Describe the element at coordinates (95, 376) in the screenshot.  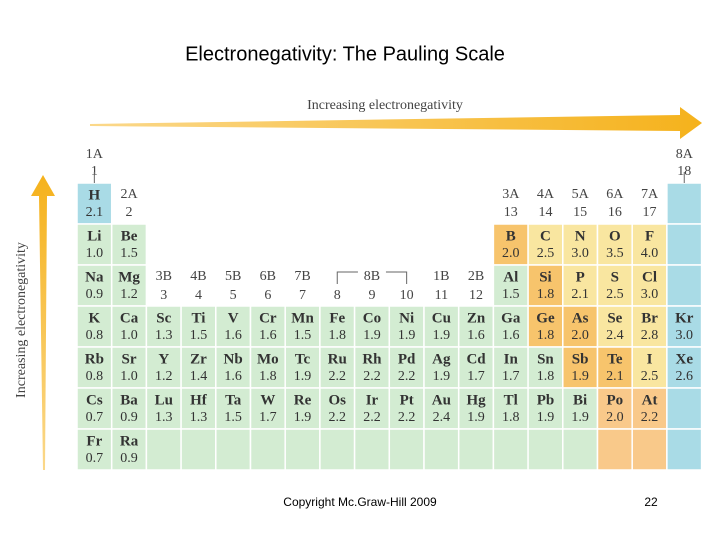
I see `electronegativity: 0.8` at that location.